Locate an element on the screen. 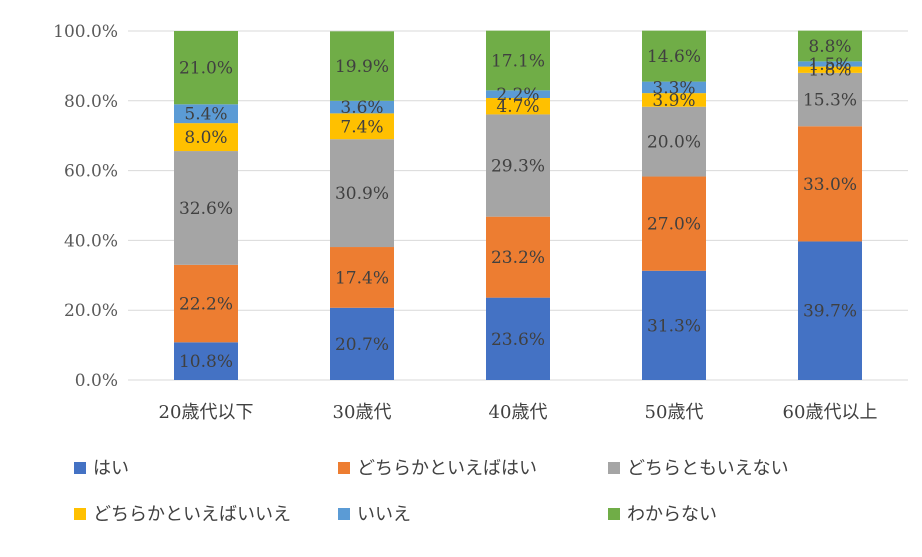 The image size is (922, 557). x-category-label: 40歳代 is located at coordinates (518, 412).